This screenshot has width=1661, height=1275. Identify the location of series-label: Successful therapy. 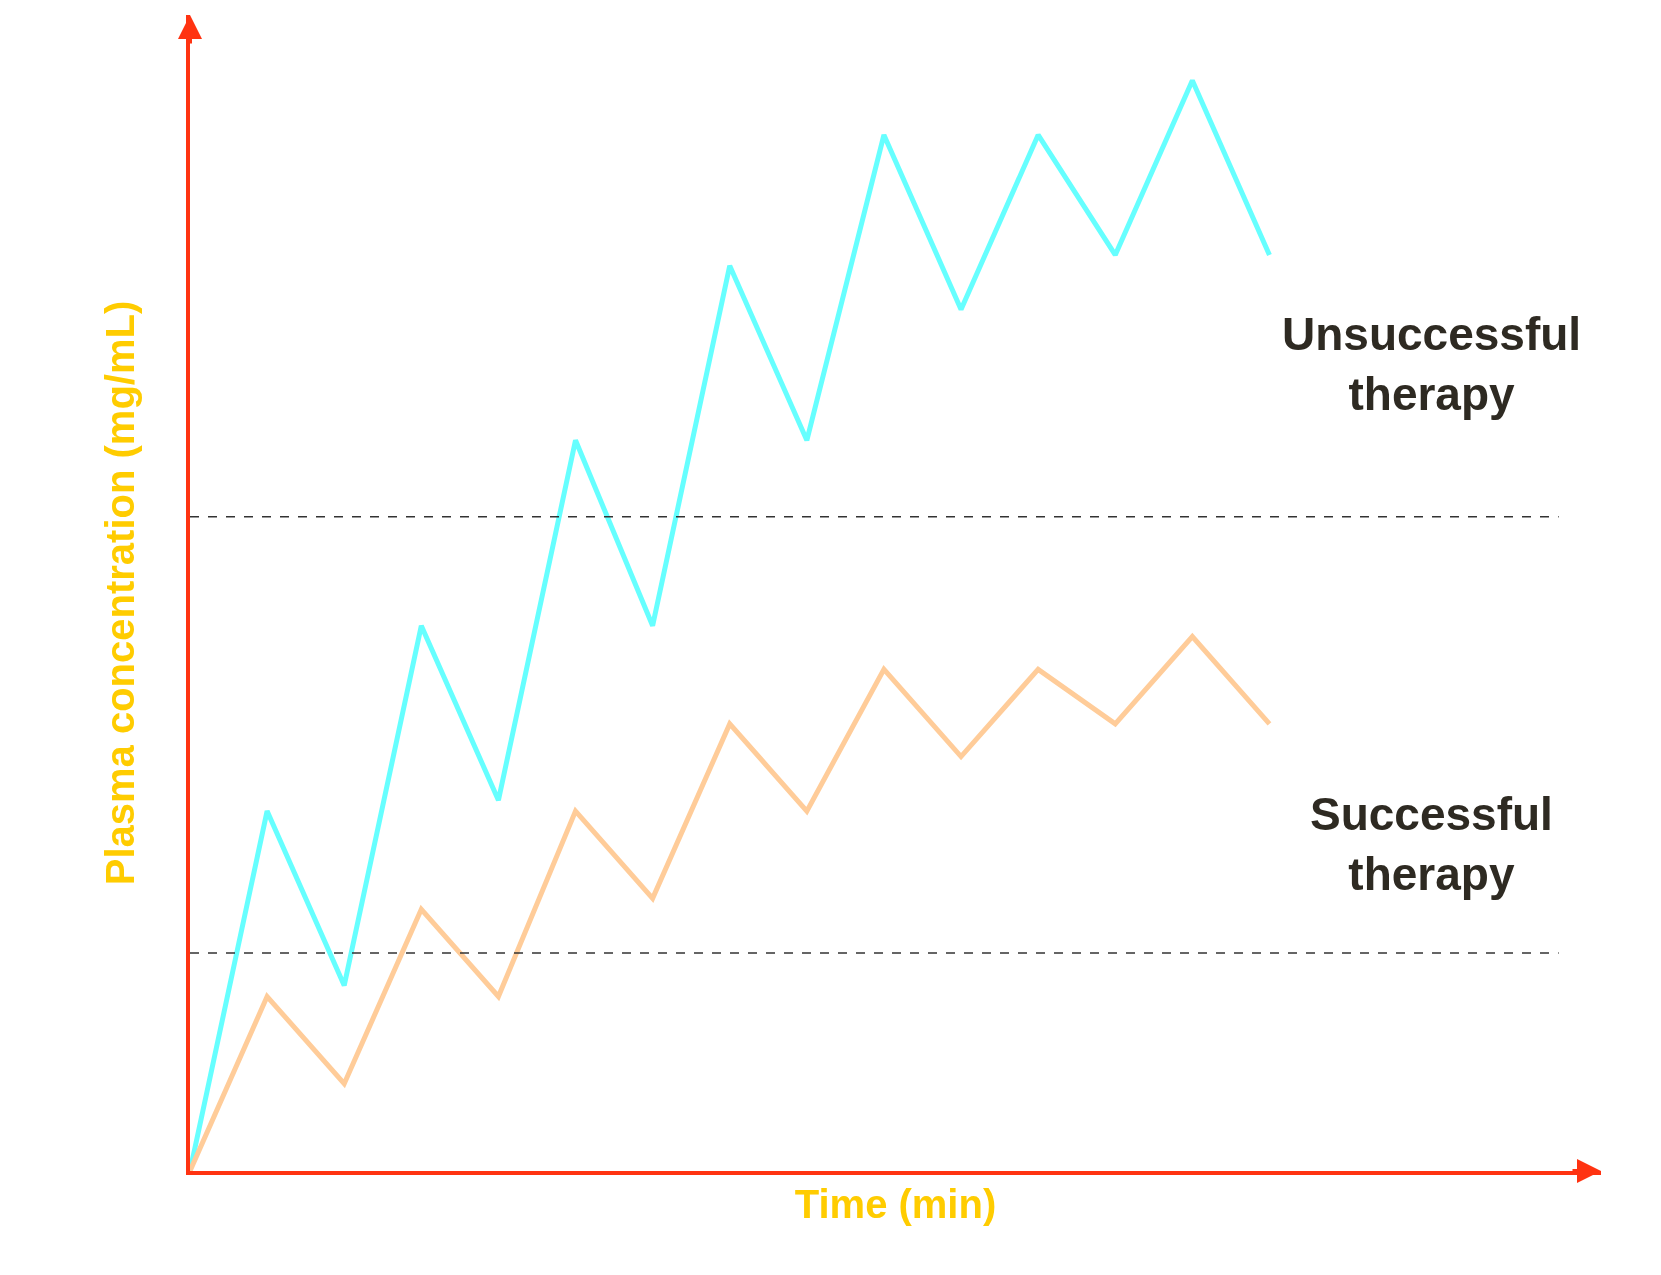
(1431, 844).